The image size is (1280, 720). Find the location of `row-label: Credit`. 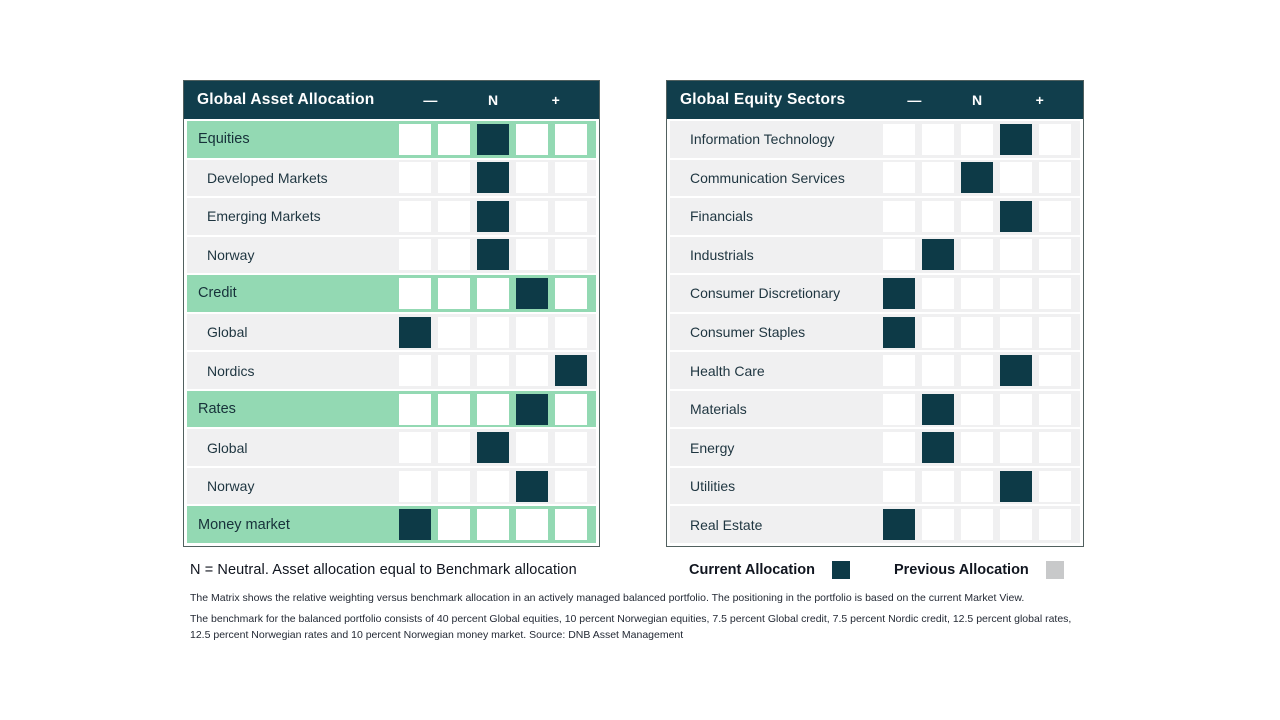

row-label: Credit is located at coordinates (217, 293).